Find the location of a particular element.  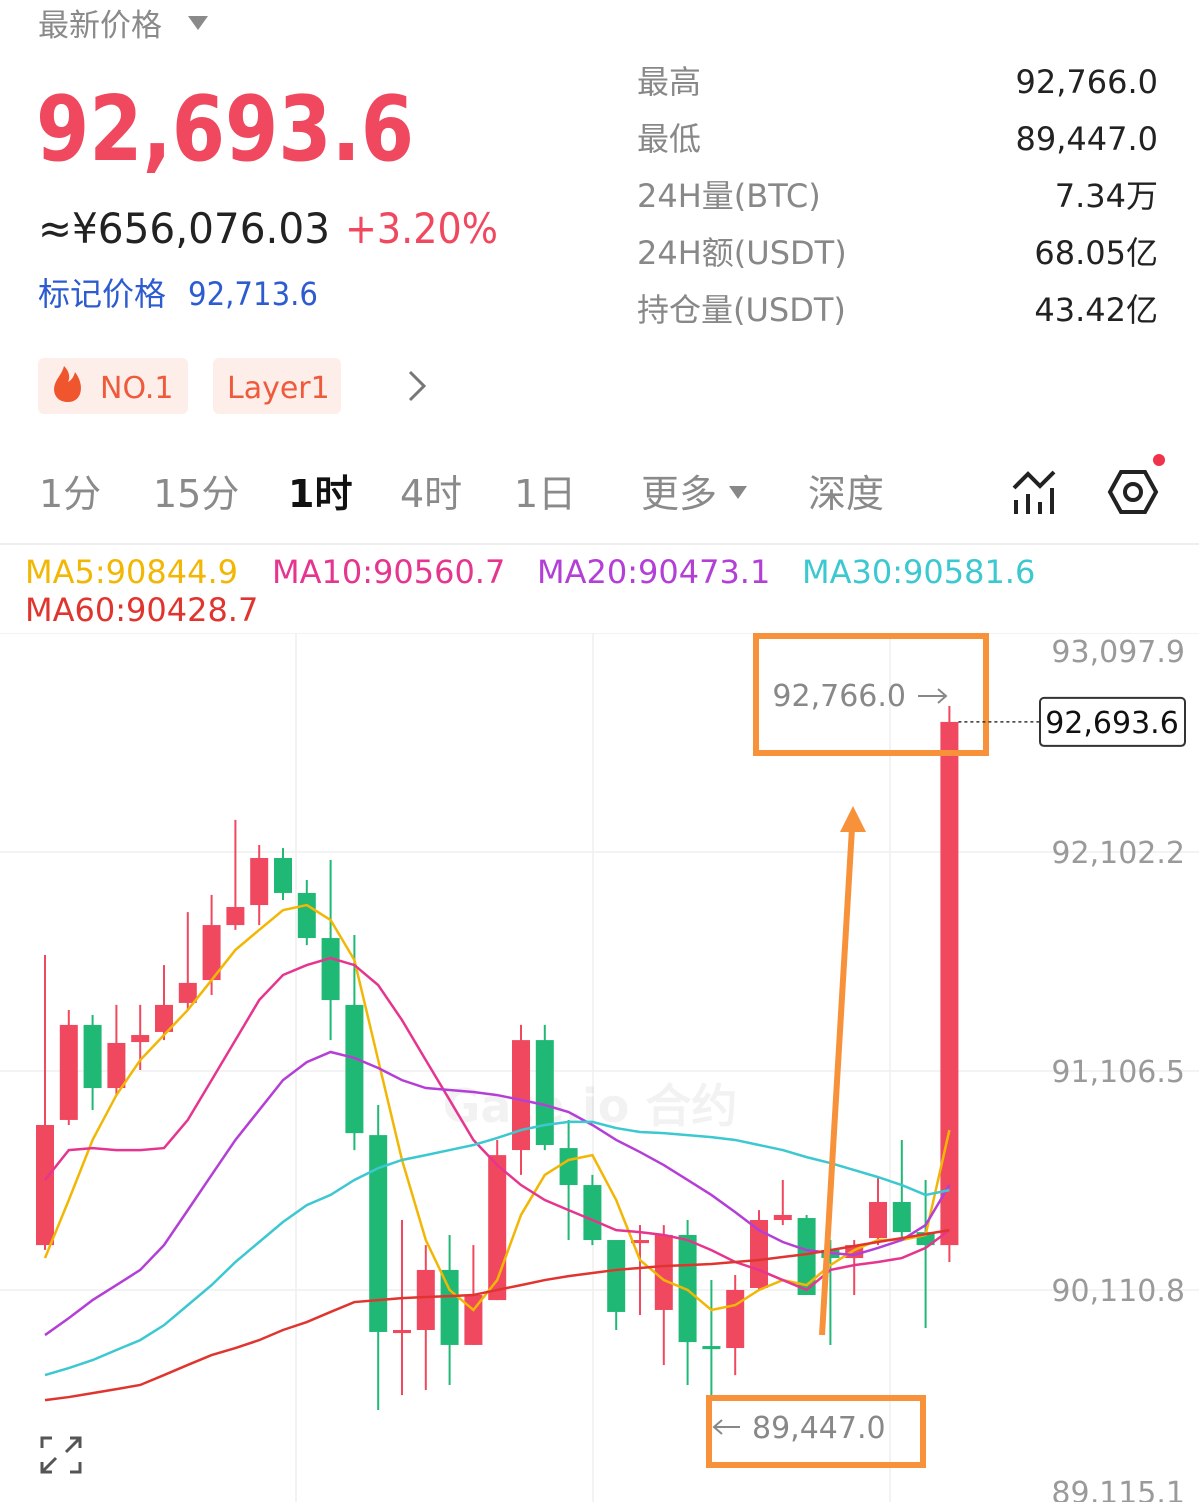

timeframe-tab: 1日 is located at coordinates (545, 494).